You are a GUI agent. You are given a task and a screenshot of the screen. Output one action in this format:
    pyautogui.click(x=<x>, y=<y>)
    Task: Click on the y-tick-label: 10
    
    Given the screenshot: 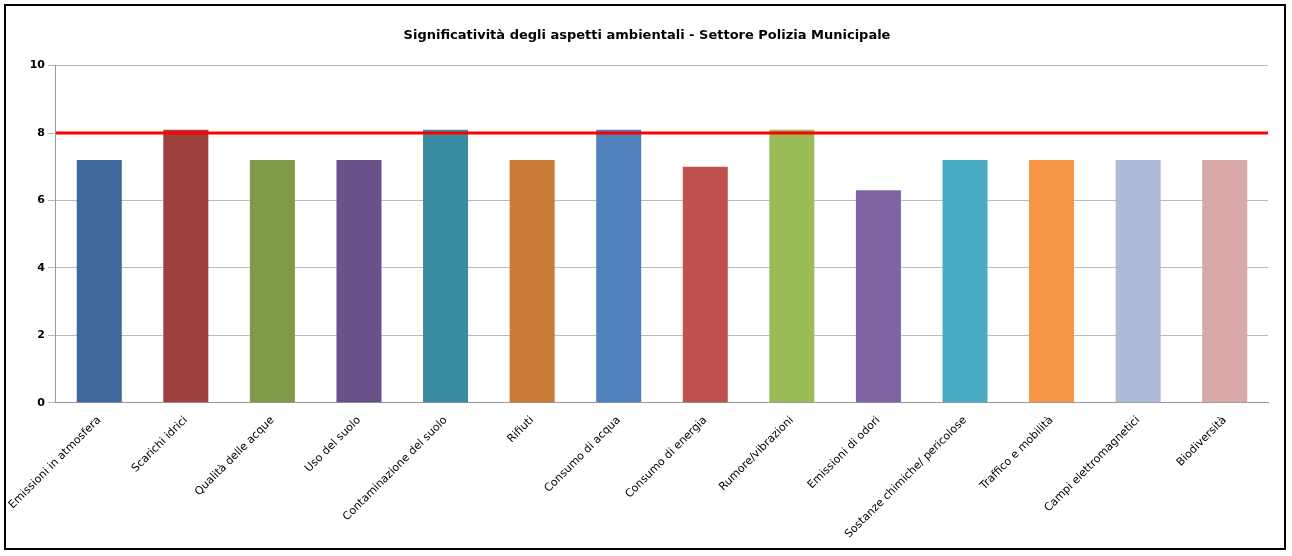 What is the action you would take?
    pyautogui.click(x=37, y=65)
    